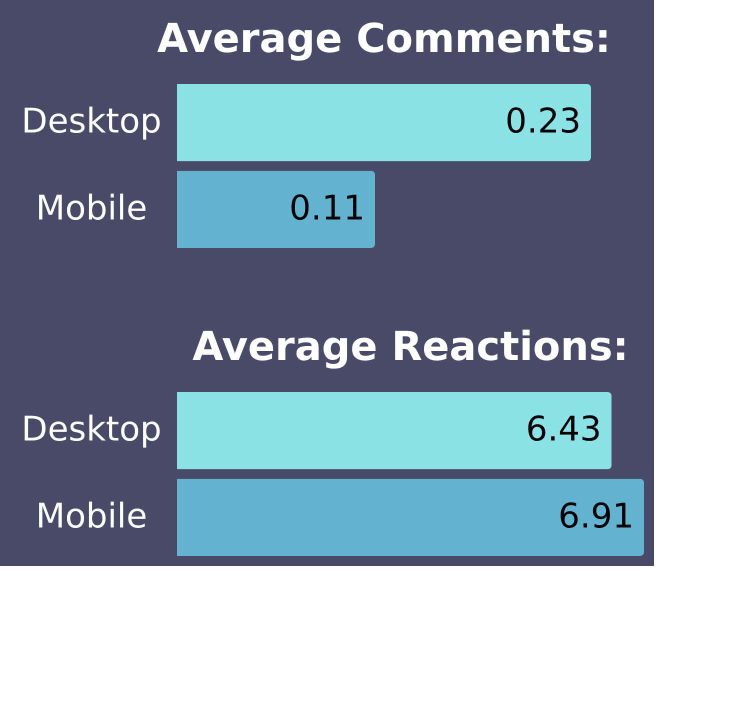  What do you see at coordinates (410, 347) in the screenshot?
I see `chart-title: Average Reactions:` at bounding box center [410, 347].